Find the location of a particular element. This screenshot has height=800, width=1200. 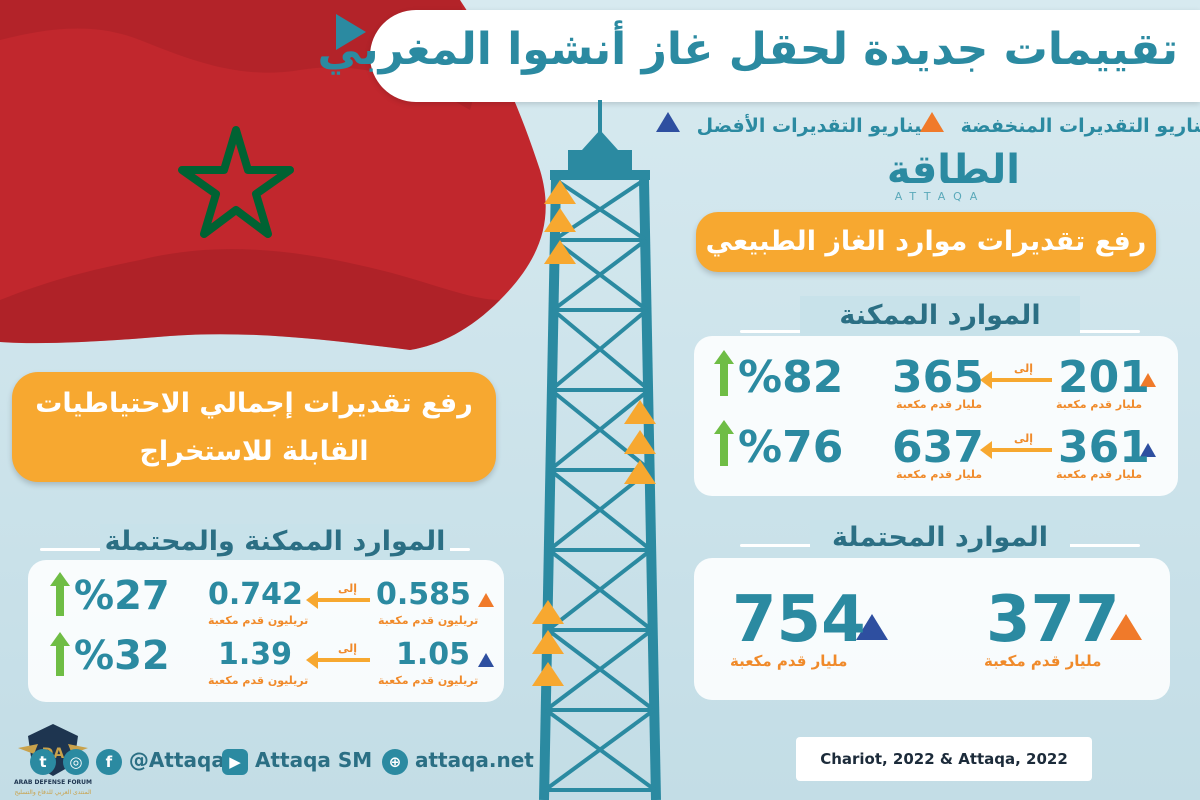

combined-best-from: 1.05 is located at coordinates (433, 654).